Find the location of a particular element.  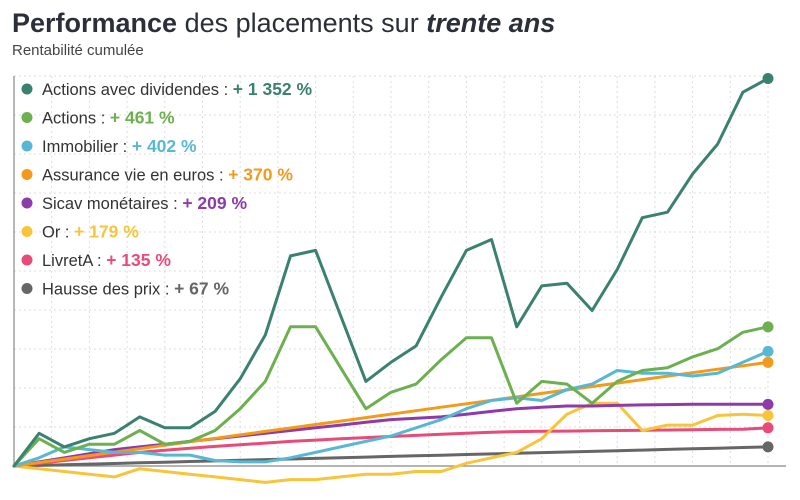

legend-item-hausse-des-prix: Hausse des prix : + 67 % is located at coordinates (135, 289).